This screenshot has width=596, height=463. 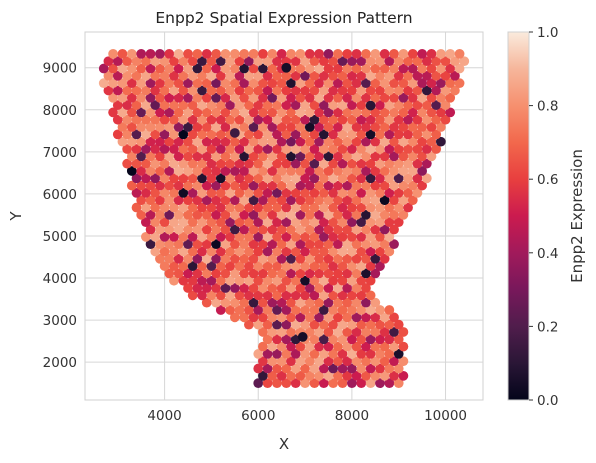 I want to click on colorbar-tick-label: 1.0, so click(x=547, y=33).